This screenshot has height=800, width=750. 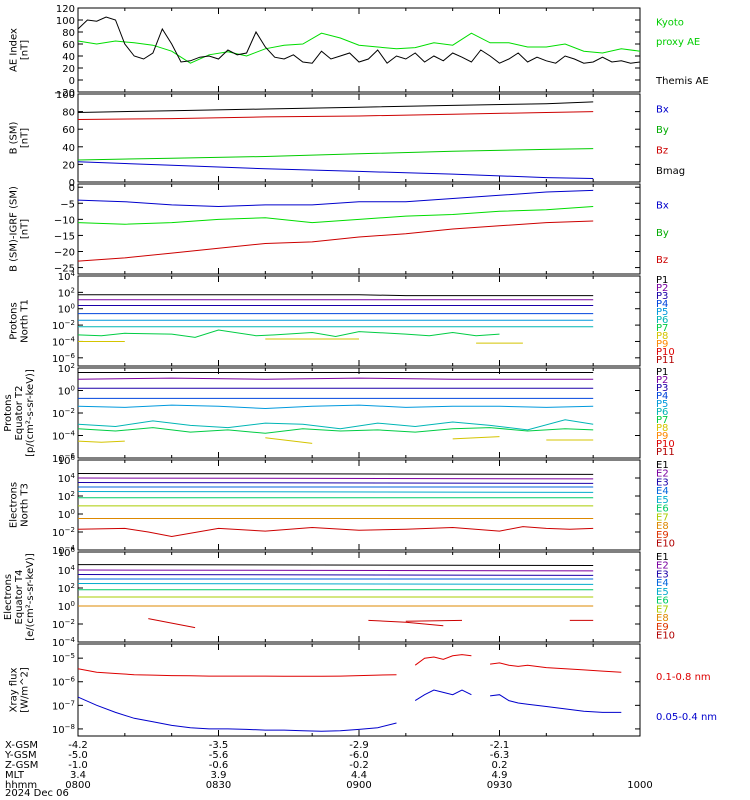 What do you see at coordinates (78, 745) in the screenshot?
I see `ephemeris-value: -4.2` at bounding box center [78, 745].